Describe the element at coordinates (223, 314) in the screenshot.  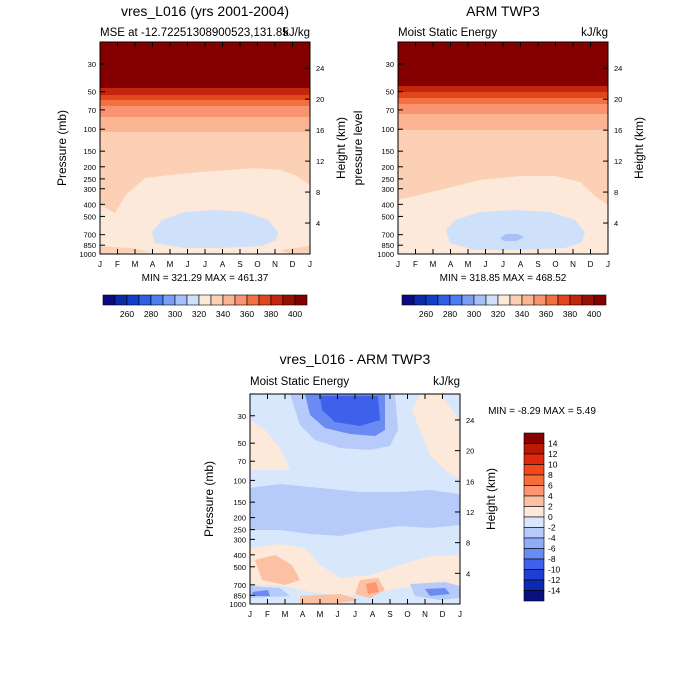
I see `colorbar-label: 340` at that location.